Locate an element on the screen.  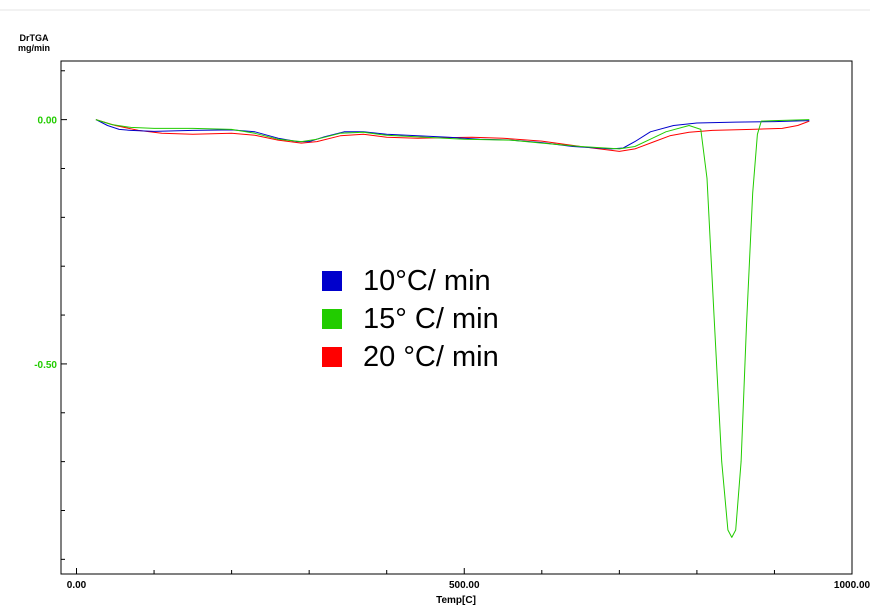
legend-label-10: 10°C/ min is located at coordinates (427, 280).